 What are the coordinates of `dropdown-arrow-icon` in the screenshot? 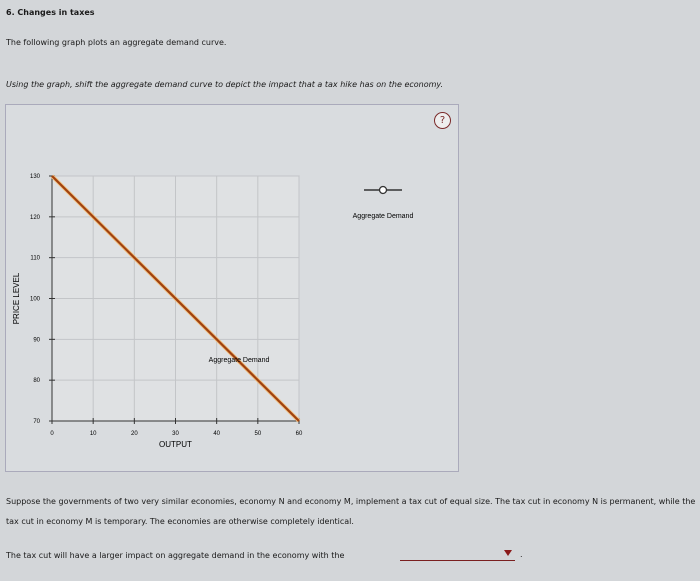 It's located at (508, 553).